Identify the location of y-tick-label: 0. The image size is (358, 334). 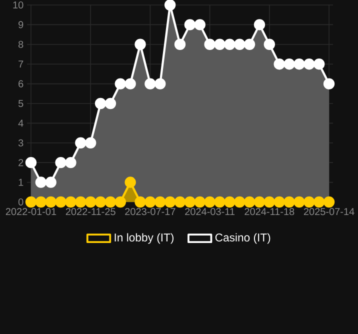
(21, 202).